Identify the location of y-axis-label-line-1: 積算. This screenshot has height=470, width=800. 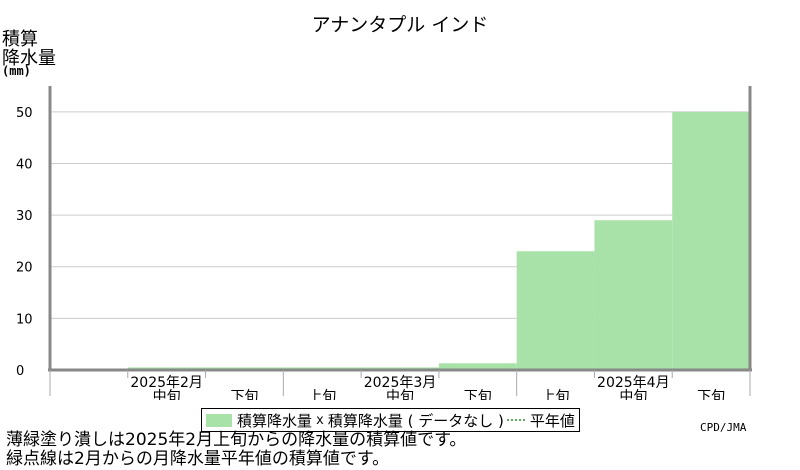
(20, 39).